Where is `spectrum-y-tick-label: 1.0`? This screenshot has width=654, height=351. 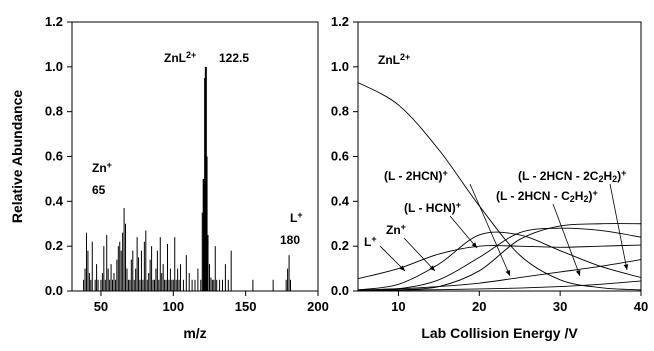
spectrum-y-tick-label: 1.0 is located at coordinates (54, 66).